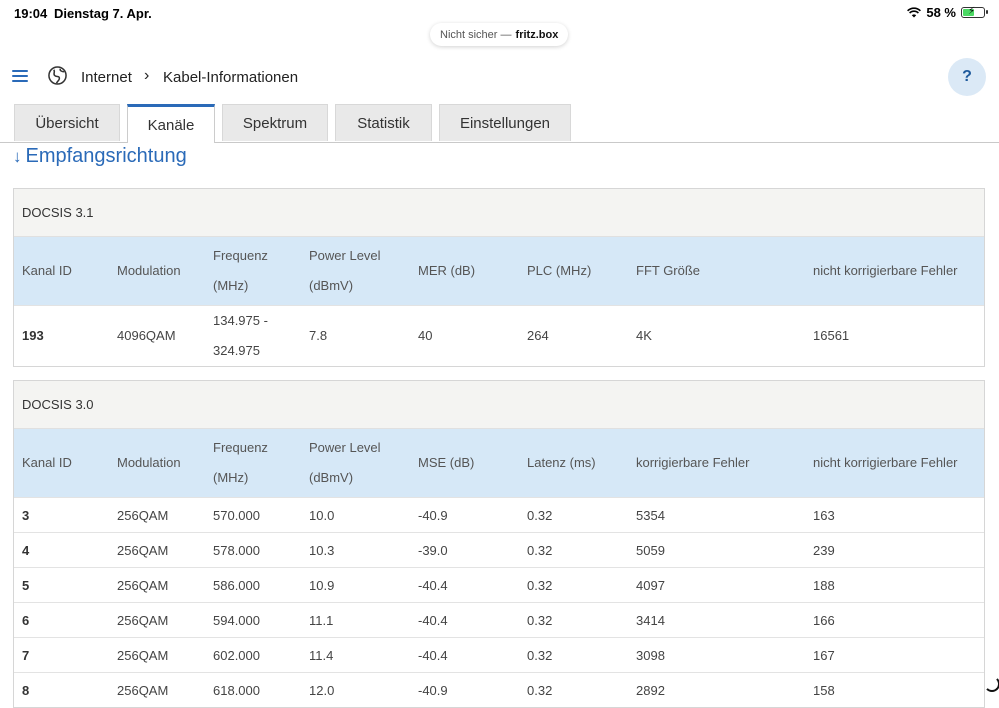 Image resolution: width=999 pixels, height=708 pixels. I want to click on table-row: 6 256QAM 594.000 11.1 -40.4 0.32 3414 166, so click(499, 620).